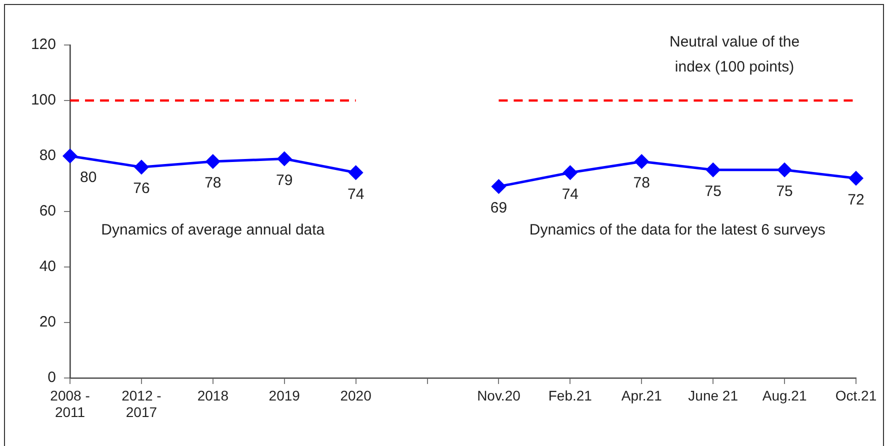  What do you see at coordinates (284, 180) in the screenshot?
I see `data-label: 79` at bounding box center [284, 180].